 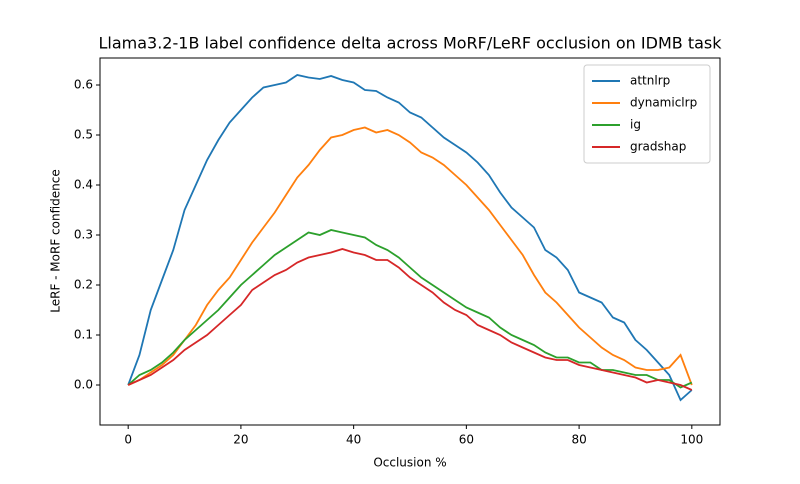 What do you see at coordinates (83, 135) in the screenshot?
I see `y-tick-label: 0.5` at bounding box center [83, 135].